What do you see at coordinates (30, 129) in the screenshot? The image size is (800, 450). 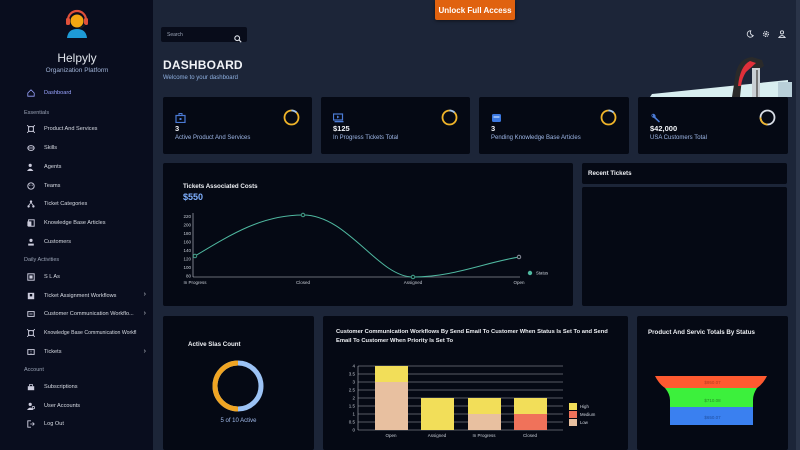 I see `product-icon` at bounding box center [30, 129].